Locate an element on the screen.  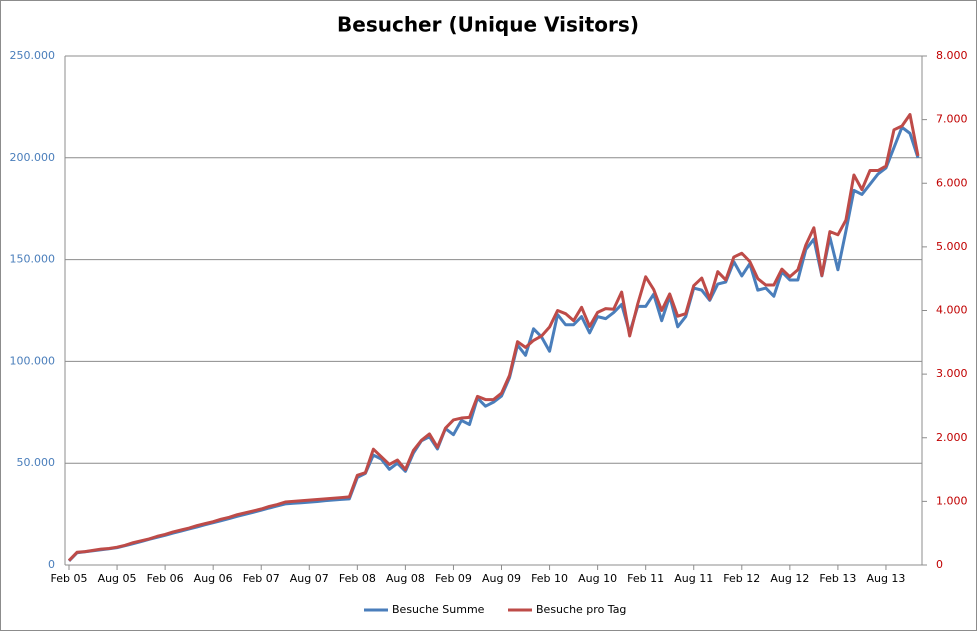
x-tick-label: Aug 07 is located at coordinates (309, 578).